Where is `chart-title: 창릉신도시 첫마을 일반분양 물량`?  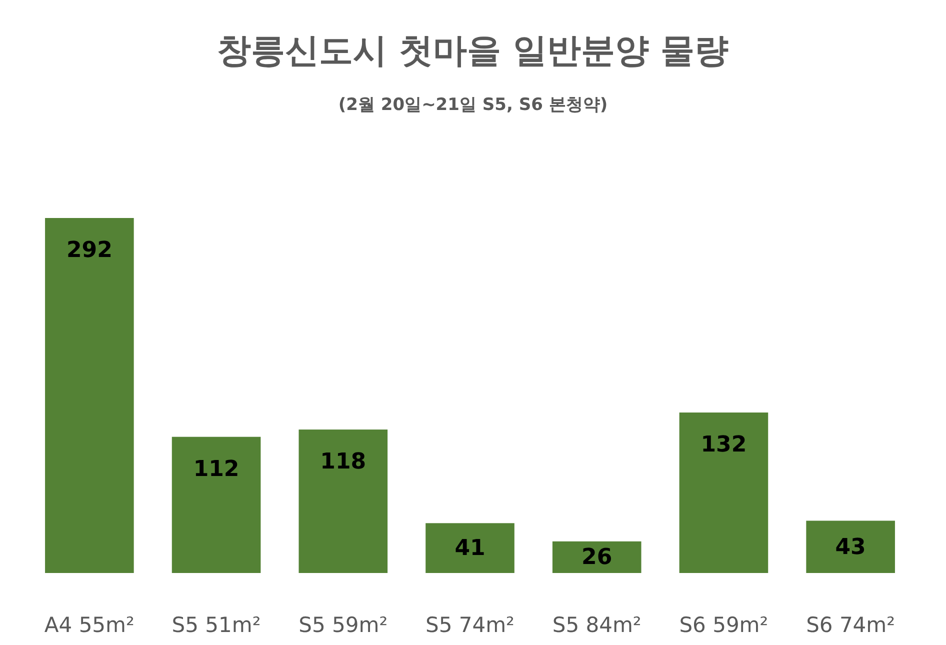 chart-title: 창릉신도시 첫마을 일반분양 물량 is located at coordinates (473, 51).